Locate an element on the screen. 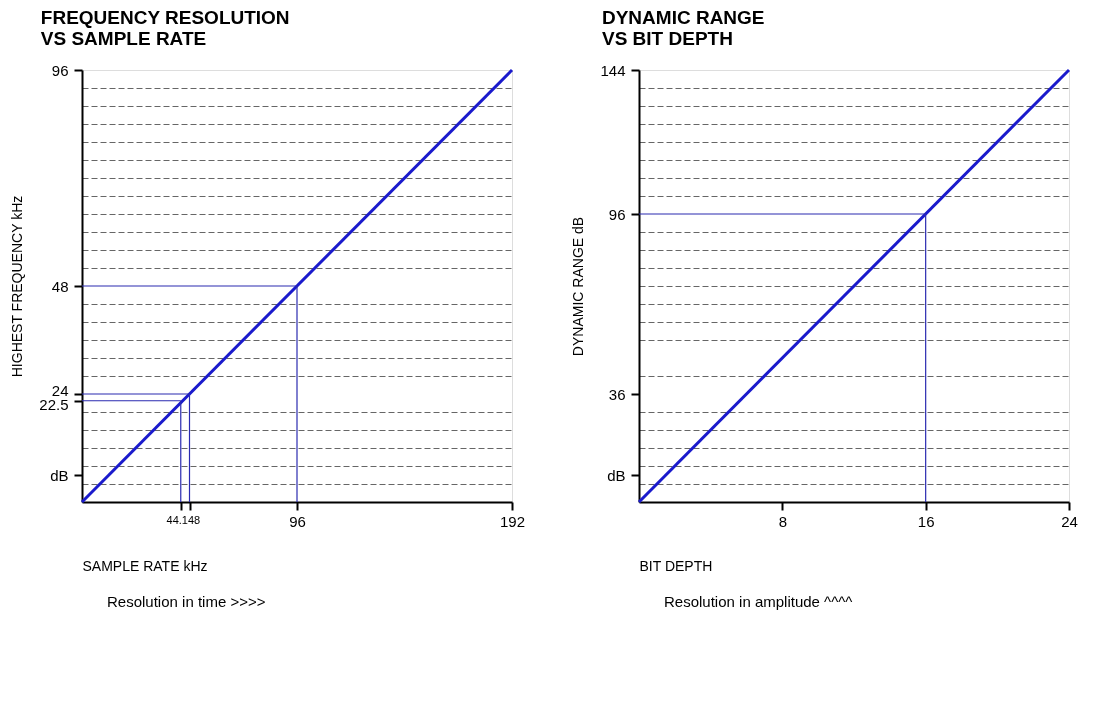  y-tick-label: 36 is located at coordinates (617, 394).